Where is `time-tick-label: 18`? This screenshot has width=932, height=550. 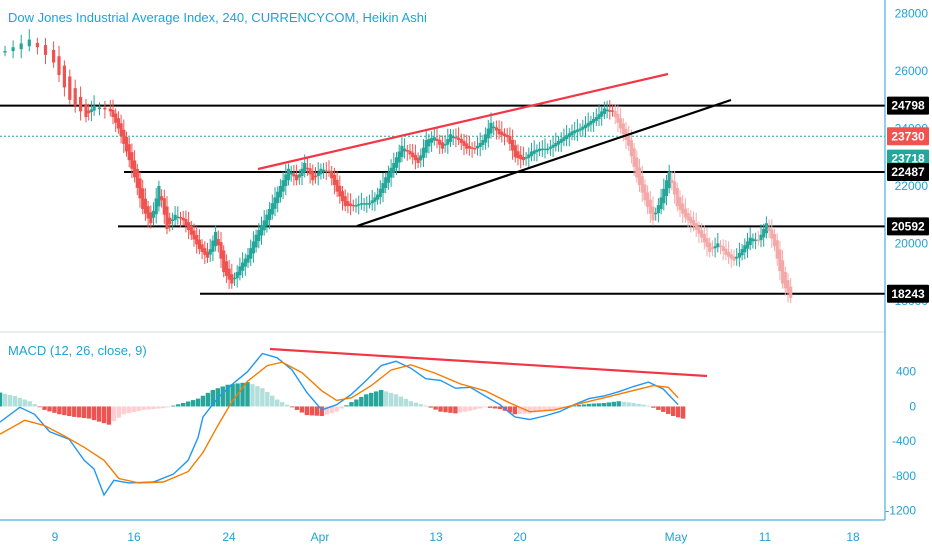 time-tick-label: 18 is located at coordinates (853, 537).